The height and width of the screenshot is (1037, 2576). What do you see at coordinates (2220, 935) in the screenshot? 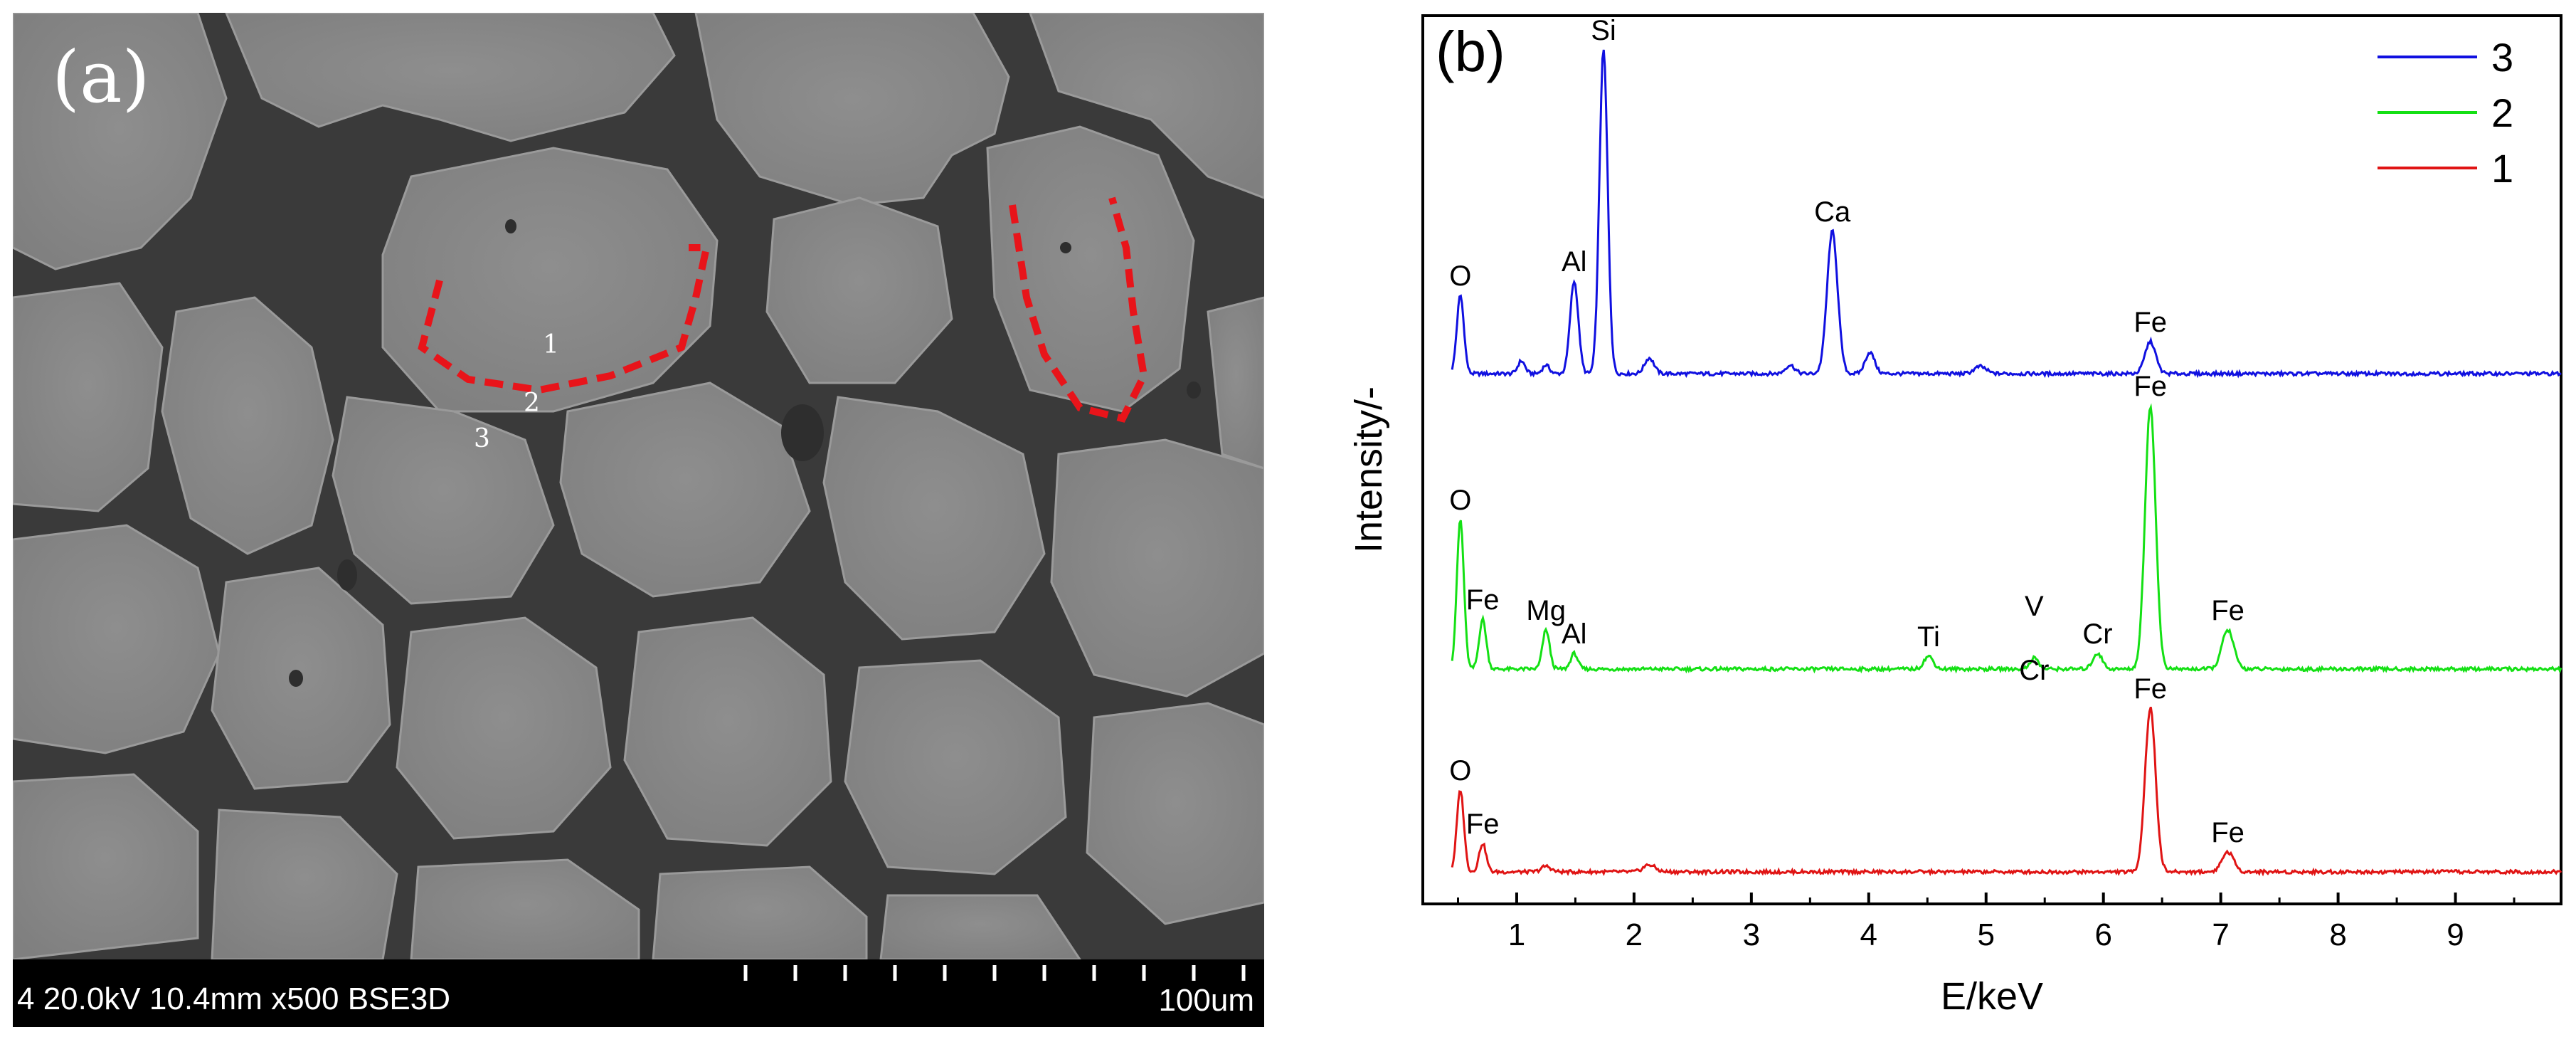
I see `x-tick-label: 7` at bounding box center [2220, 935].